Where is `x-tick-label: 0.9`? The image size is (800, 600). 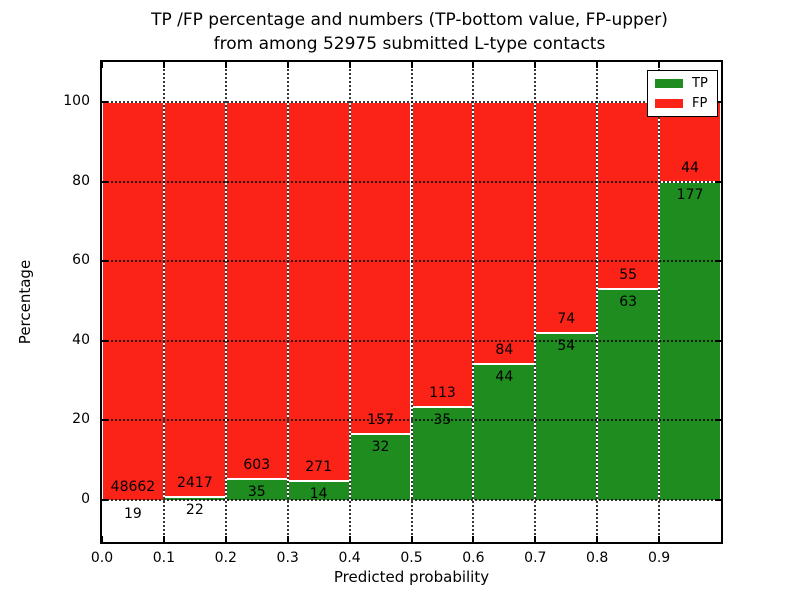
x-tick-label: 0.9 is located at coordinates (659, 558).